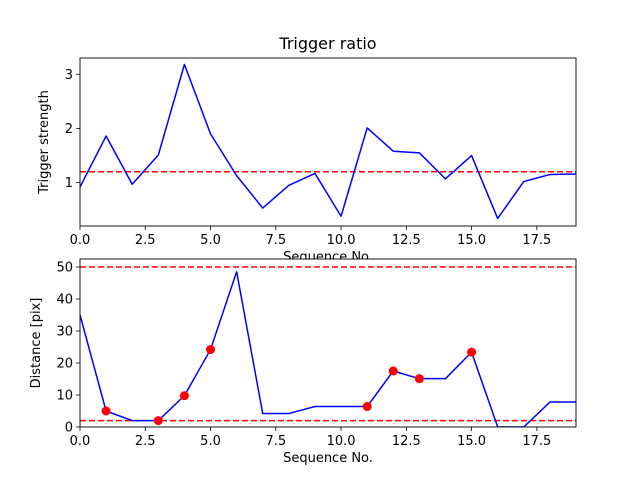 The width and height of the screenshot is (640, 480). I want to click on plot-2-x-tick-label-1: 0.0, so click(80, 441).